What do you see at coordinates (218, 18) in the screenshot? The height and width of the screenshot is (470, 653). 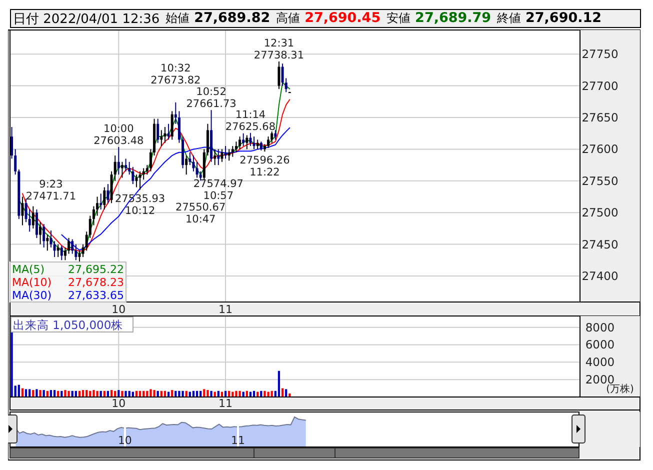 I see `text: 始値 27,689.82` at bounding box center [218, 18].